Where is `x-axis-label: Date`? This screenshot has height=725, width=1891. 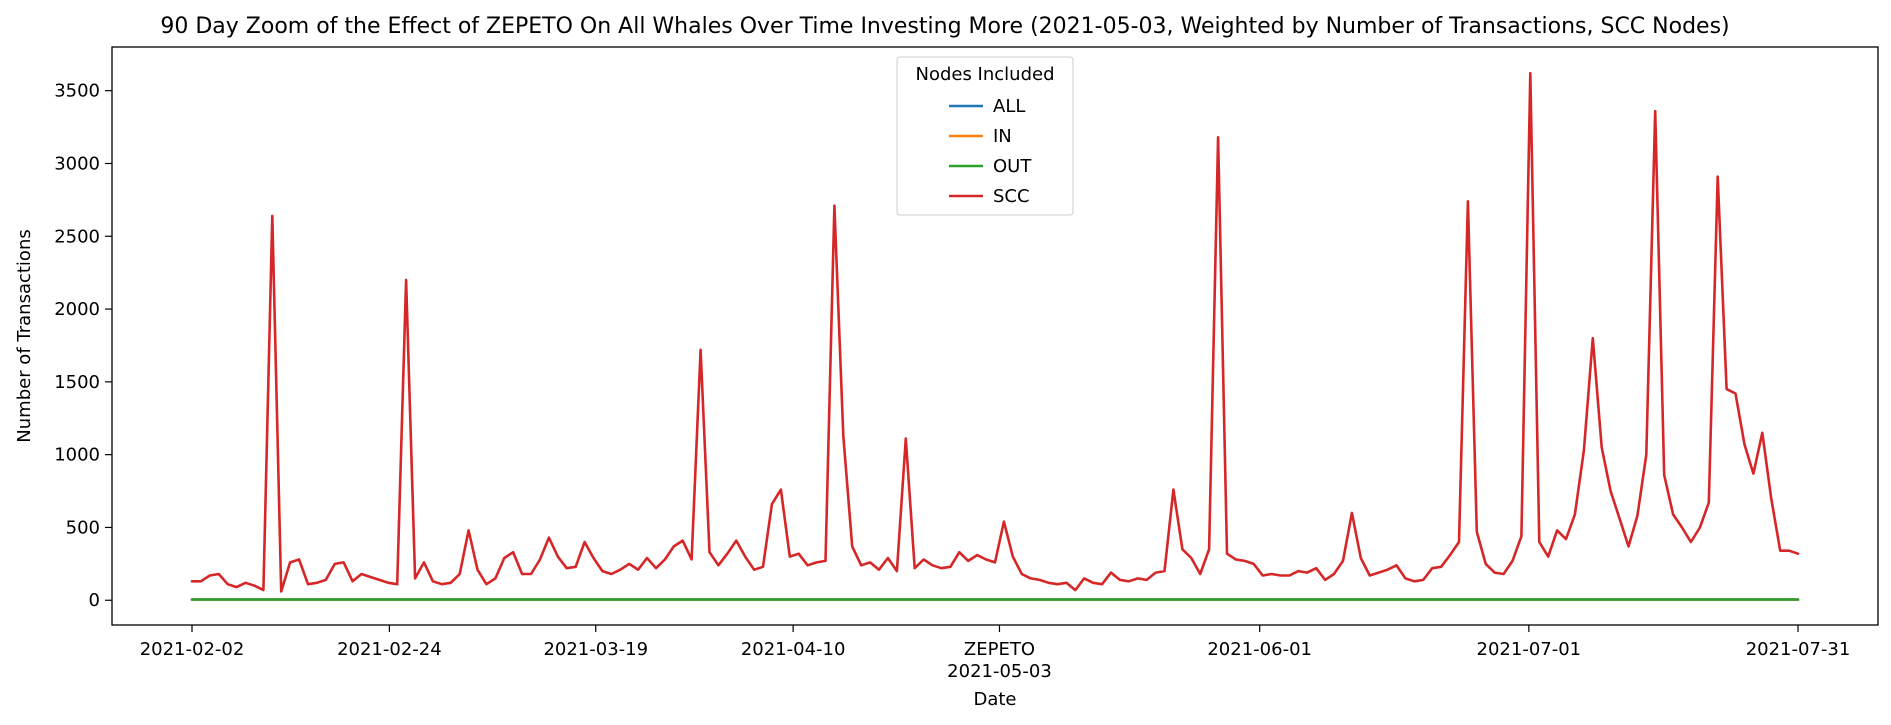 x-axis-label: Date is located at coordinates (994, 699).